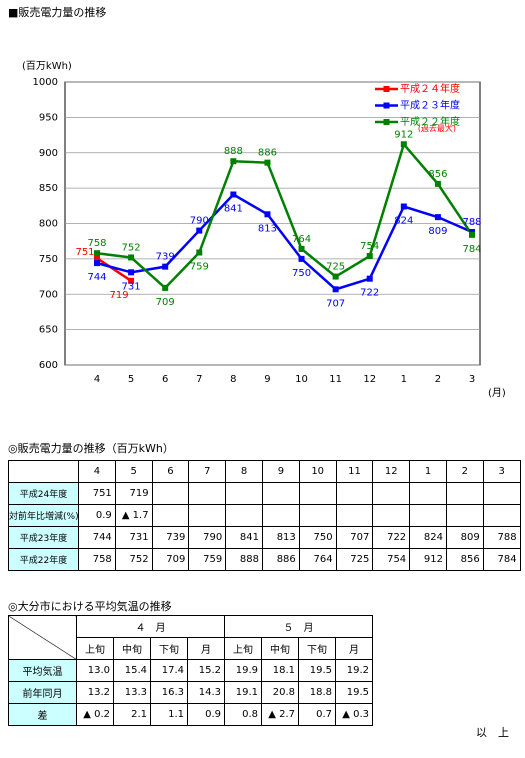 Image resolution: width=525 pixels, height=758 pixels. I want to click on header-cell: 10, so click(317, 471).